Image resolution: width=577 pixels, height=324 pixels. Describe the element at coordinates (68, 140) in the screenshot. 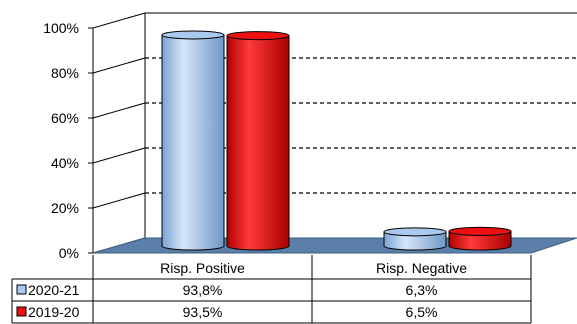

I see `y-axis-ticks: 0% 20% 40% 60% 80% 100%` at that location.